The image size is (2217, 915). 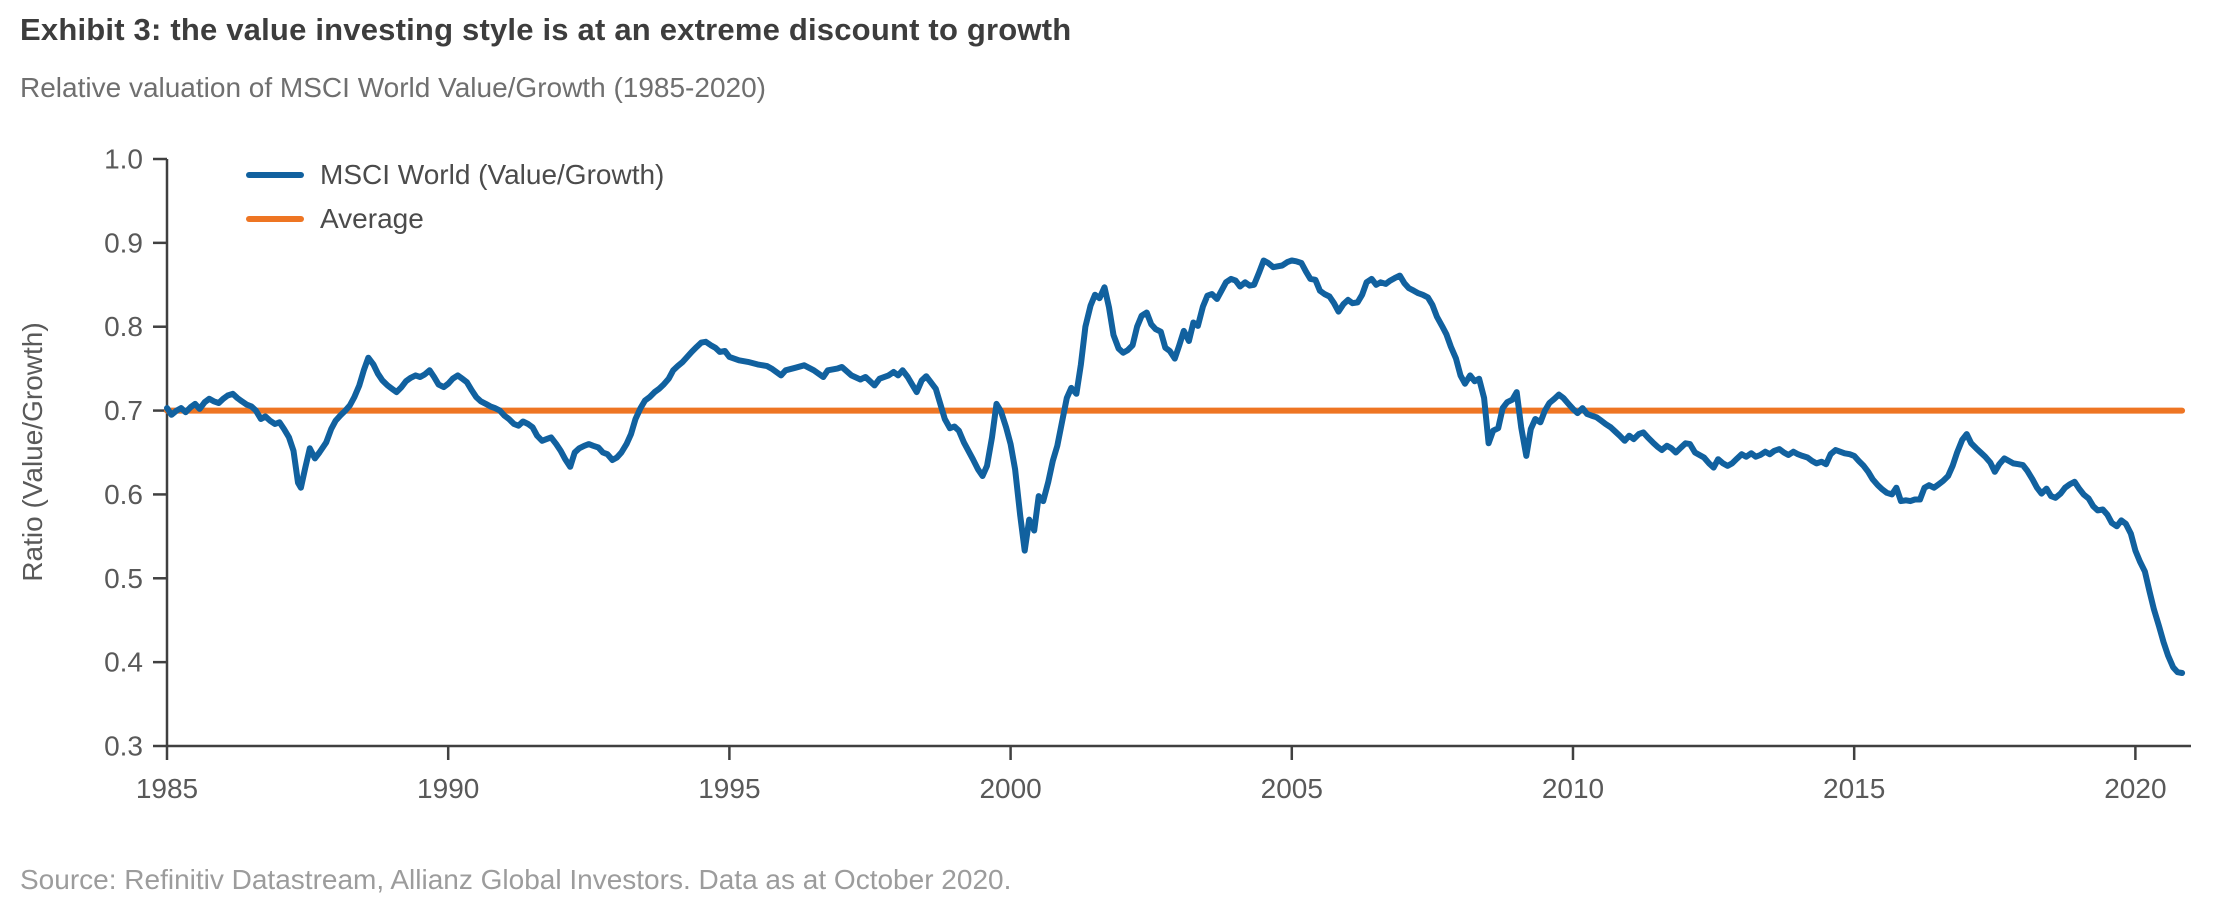 I want to click on legend-item-msci-world: MSCI World (Value/Growth), so click(x=455, y=174).